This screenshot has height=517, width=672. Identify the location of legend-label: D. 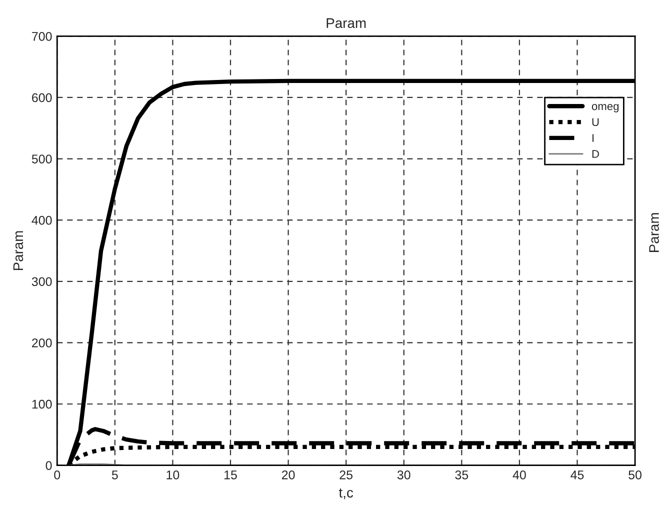
(595, 154).